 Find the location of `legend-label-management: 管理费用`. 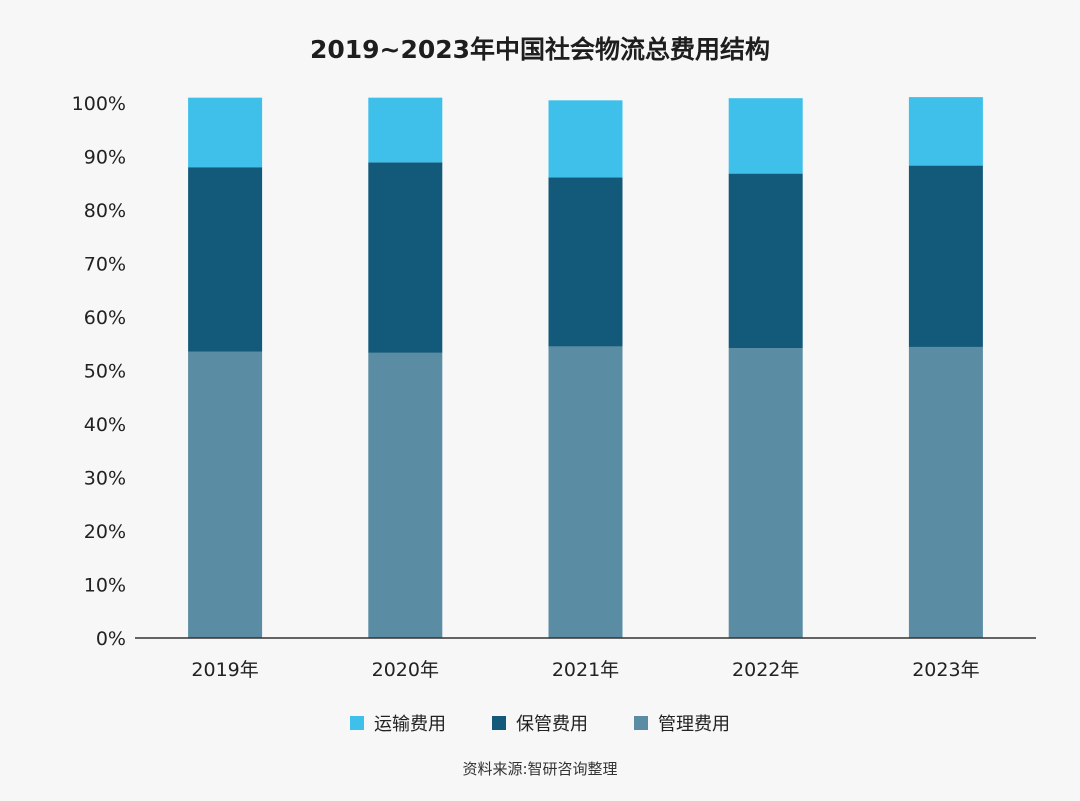

legend-label-management: 管理费用 is located at coordinates (694, 724).